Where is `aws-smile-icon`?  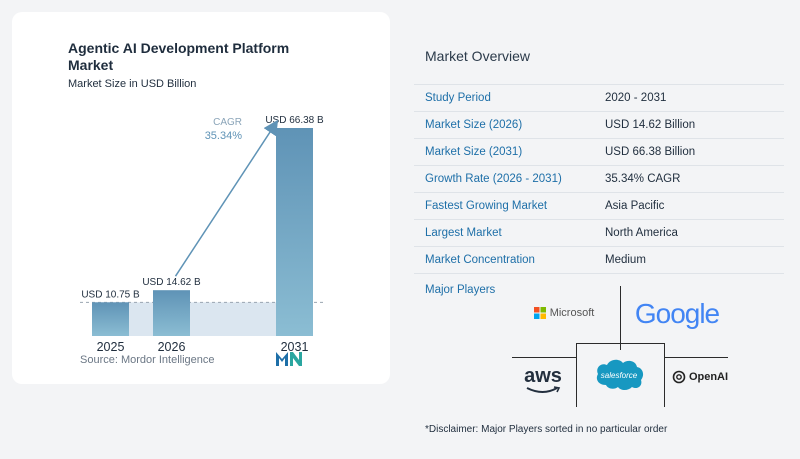 aws-smile-icon is located at coordinates (543, 389).